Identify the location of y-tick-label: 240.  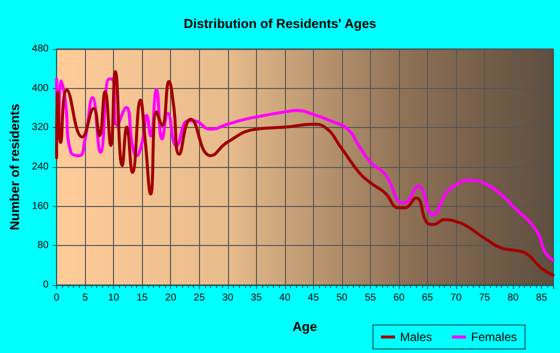
(41, 167).